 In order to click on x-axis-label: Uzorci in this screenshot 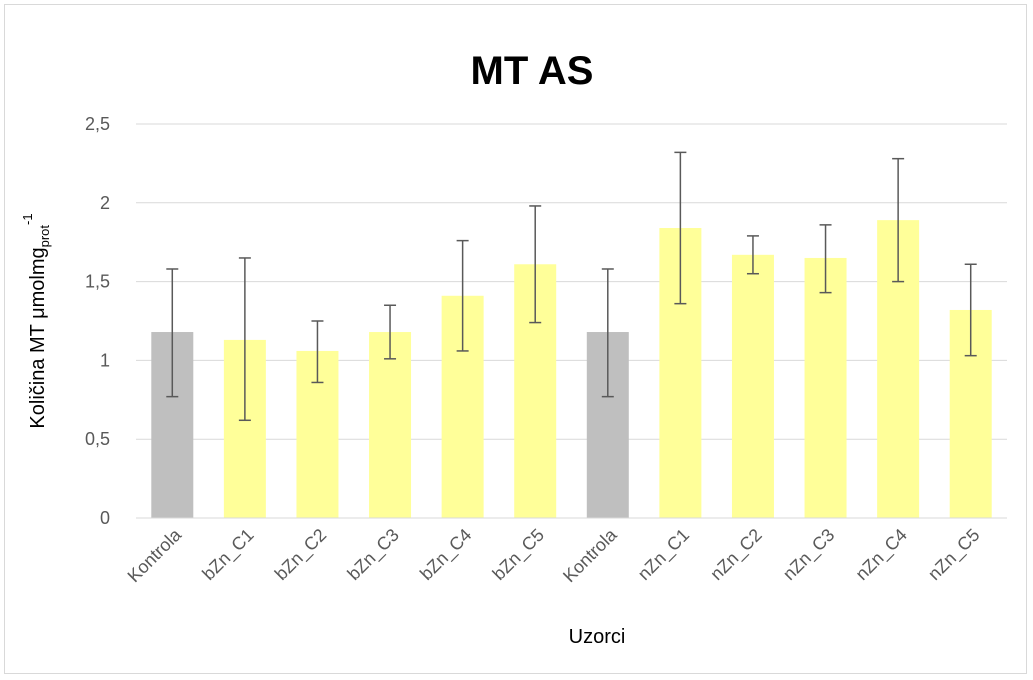, I will do `click(597, 637)`.